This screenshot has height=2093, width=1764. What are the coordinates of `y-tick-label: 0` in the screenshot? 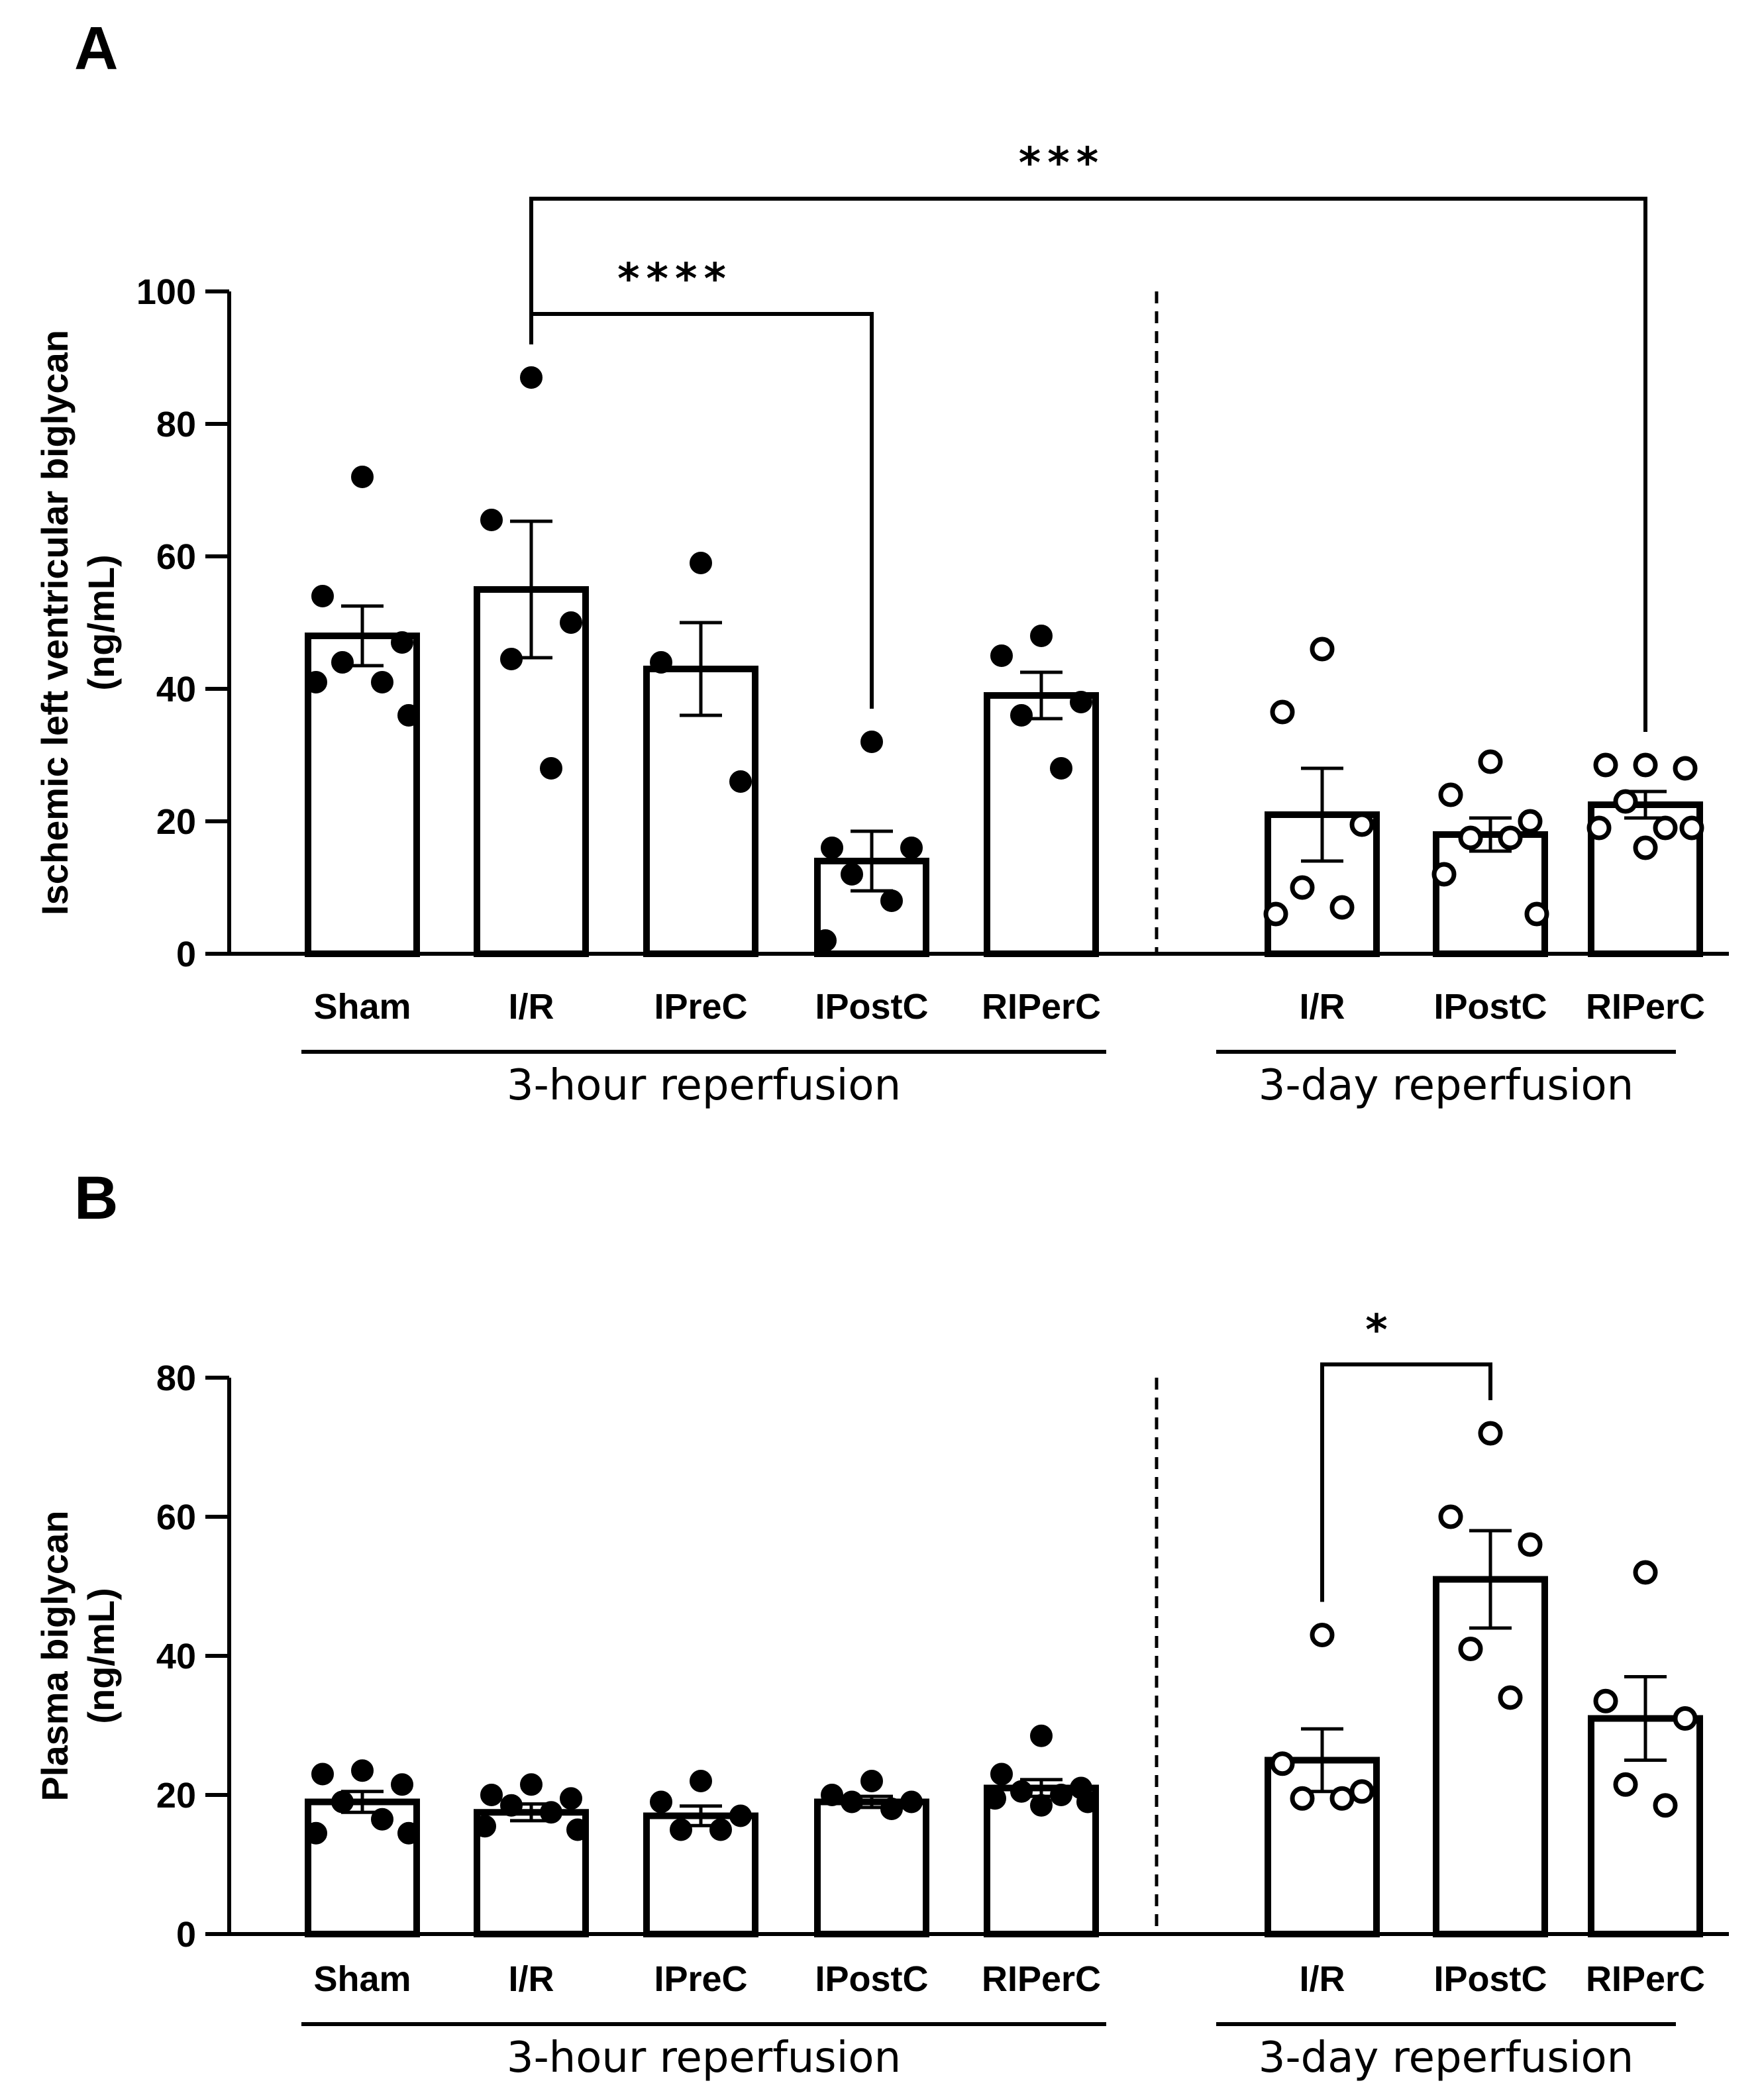 It's located at (186, 1935).